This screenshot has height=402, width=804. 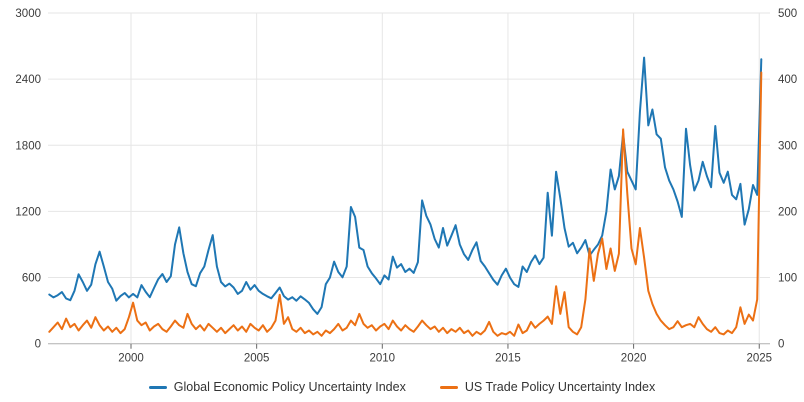 I want to click on legend-swatch-global-epu, so click(x=157, y=387).